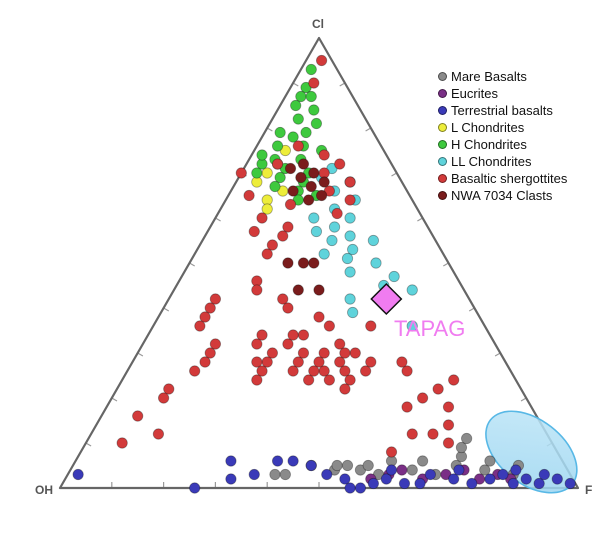 This screenshot has width=600, height=537. Describe the element at coordinates (502, 93) in the screenshot. I see `legend-item: Eucrites` at that location.